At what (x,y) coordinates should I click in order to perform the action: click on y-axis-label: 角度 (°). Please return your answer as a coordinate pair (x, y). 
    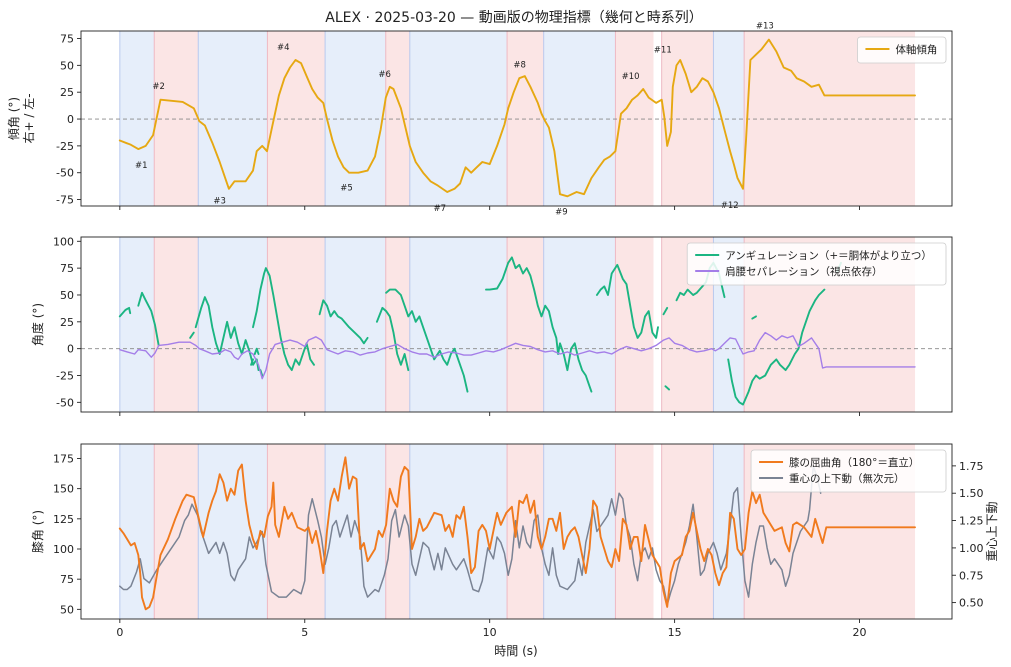
    Looking at the image, I should click on (37, 324).